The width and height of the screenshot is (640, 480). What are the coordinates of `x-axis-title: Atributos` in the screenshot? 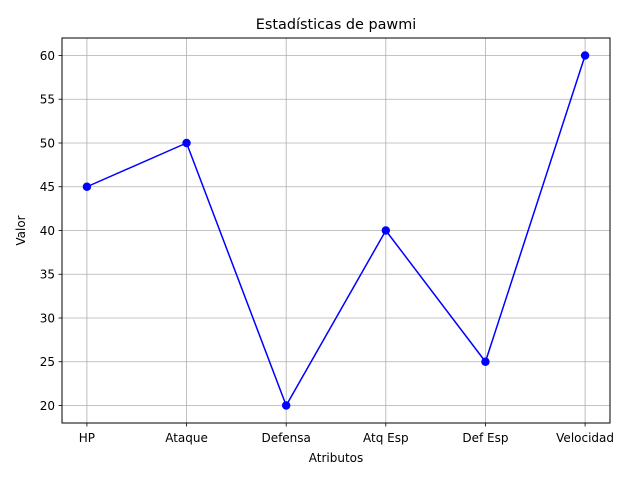 It's located at (336, 458).